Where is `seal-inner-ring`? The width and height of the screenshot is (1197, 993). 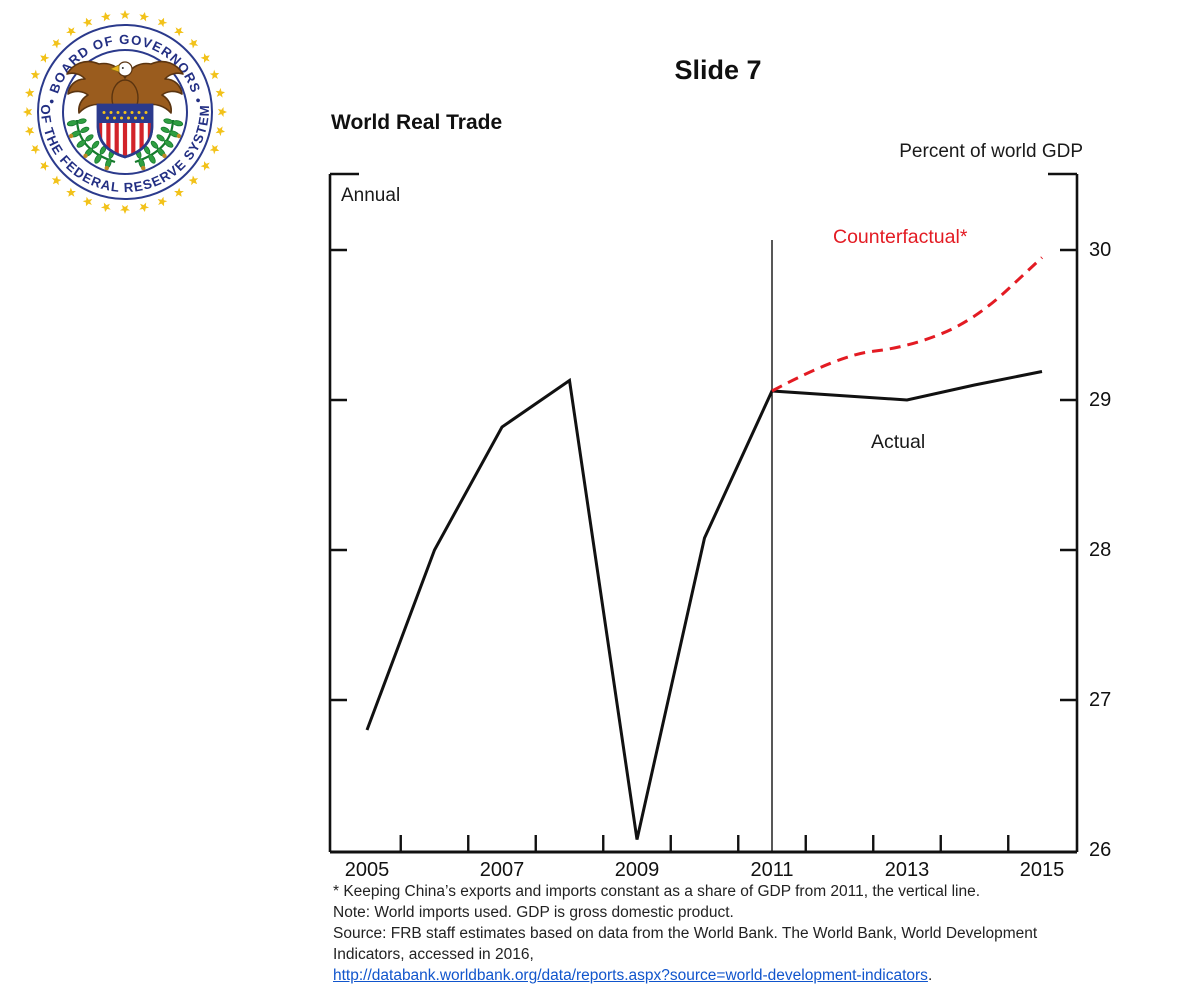
seal-inner-ring is located at coordinates (125, 112).